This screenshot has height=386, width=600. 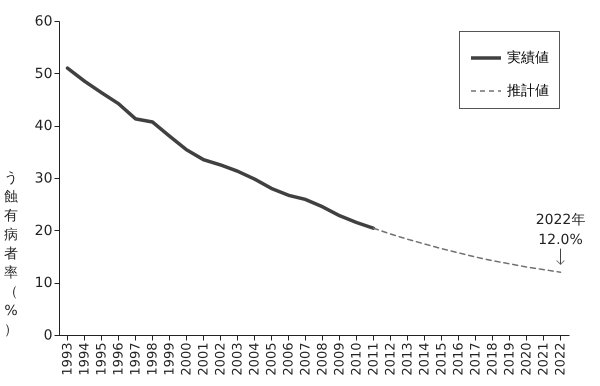 What do you see at coordinates (43, 126) in the screenshot?
I see `y-tick-label: 40` at bounding box center [43, 126].